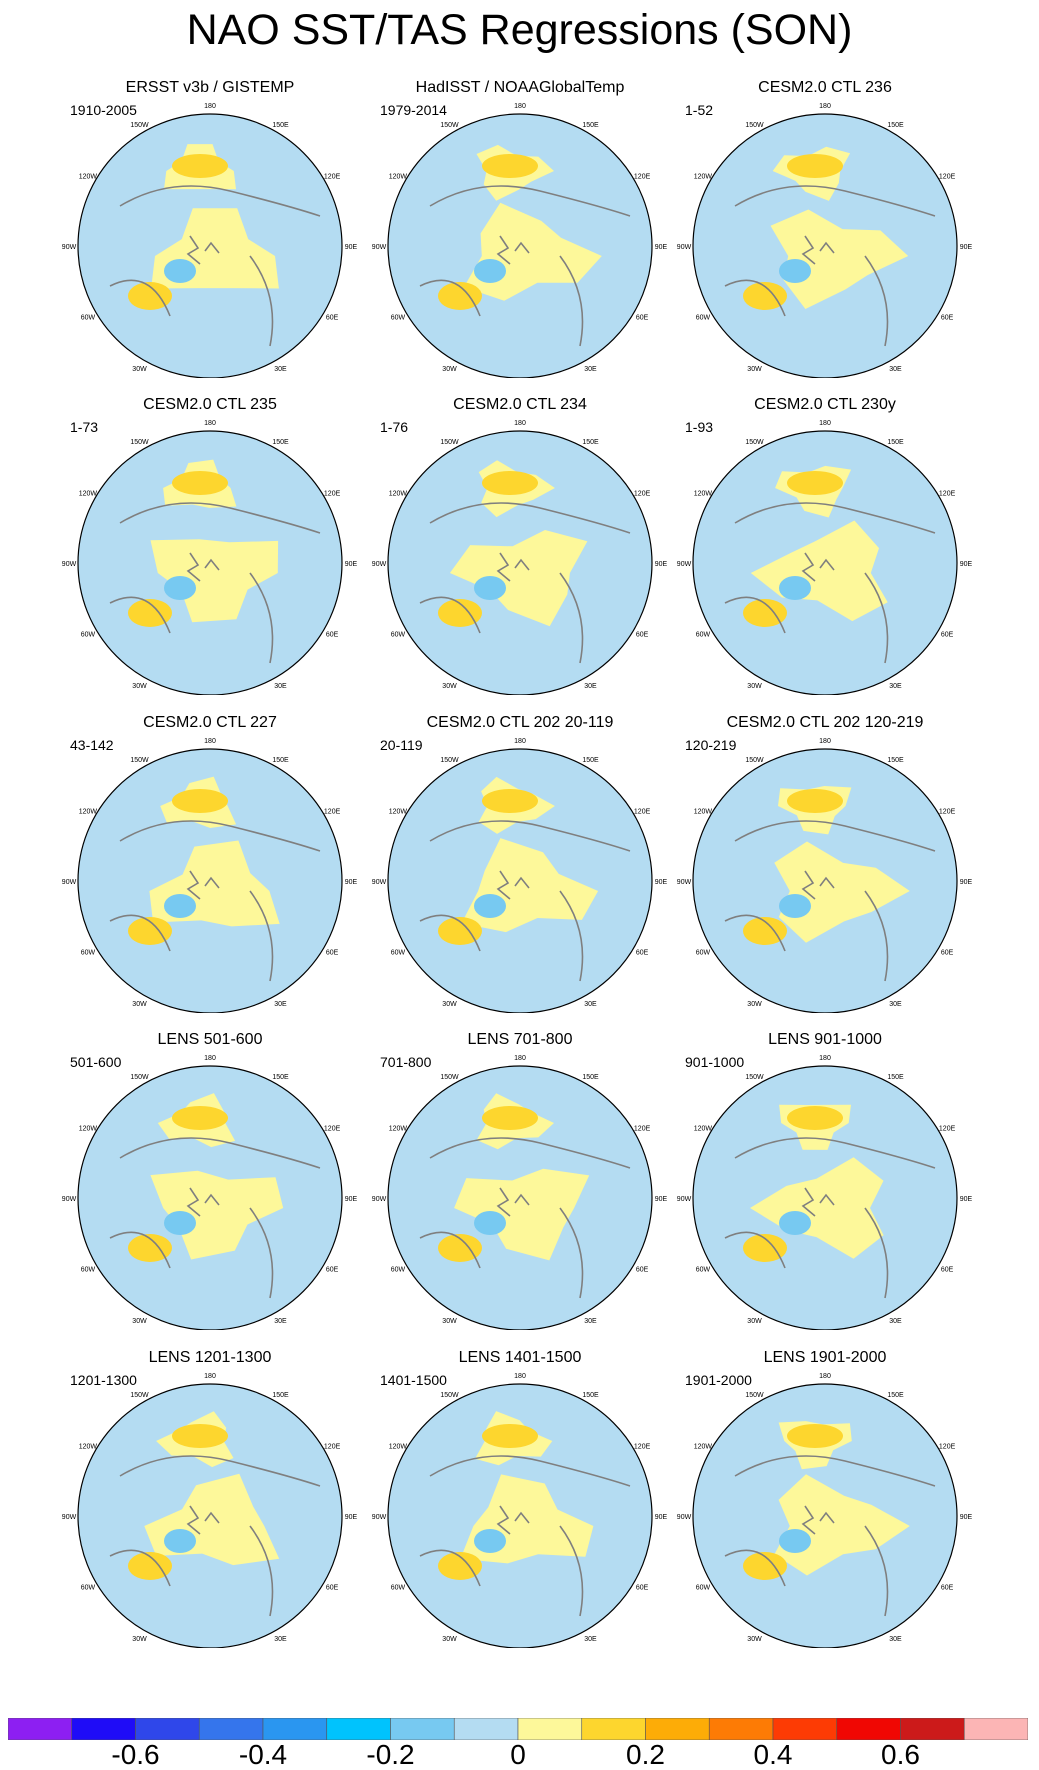  What do you see at coordinates (520, 1039) in the screenshot?
I see `panel-title: LENS 701-800` at bounding box center [520, 1039].